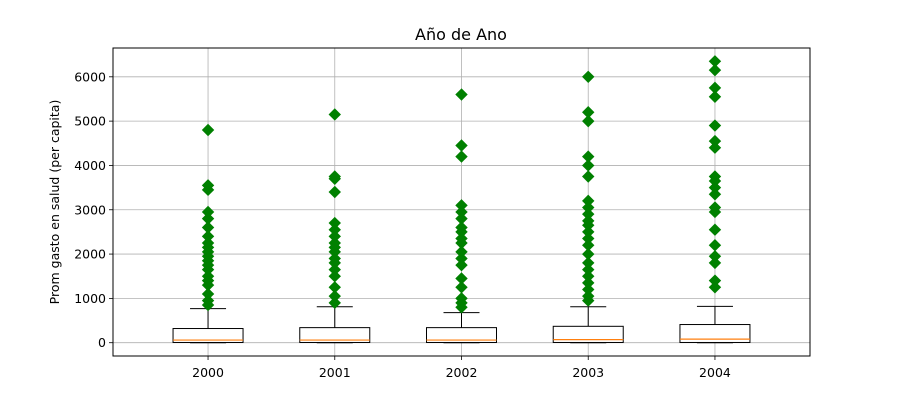 Image resolution: width=900 pixels, height=400 pixels. What do you see at coordinates (90, 298) in the screenshot?
I see `y-tick-label: 1000` at bounding box center [90, 298].